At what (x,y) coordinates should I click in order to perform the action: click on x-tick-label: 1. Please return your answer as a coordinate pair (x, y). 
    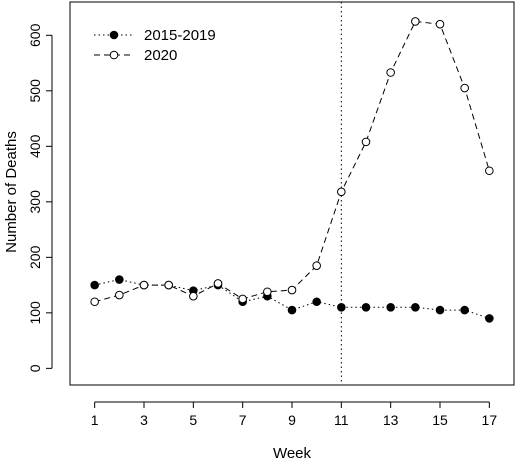
    Looking at the image, I should click on (95, 420).